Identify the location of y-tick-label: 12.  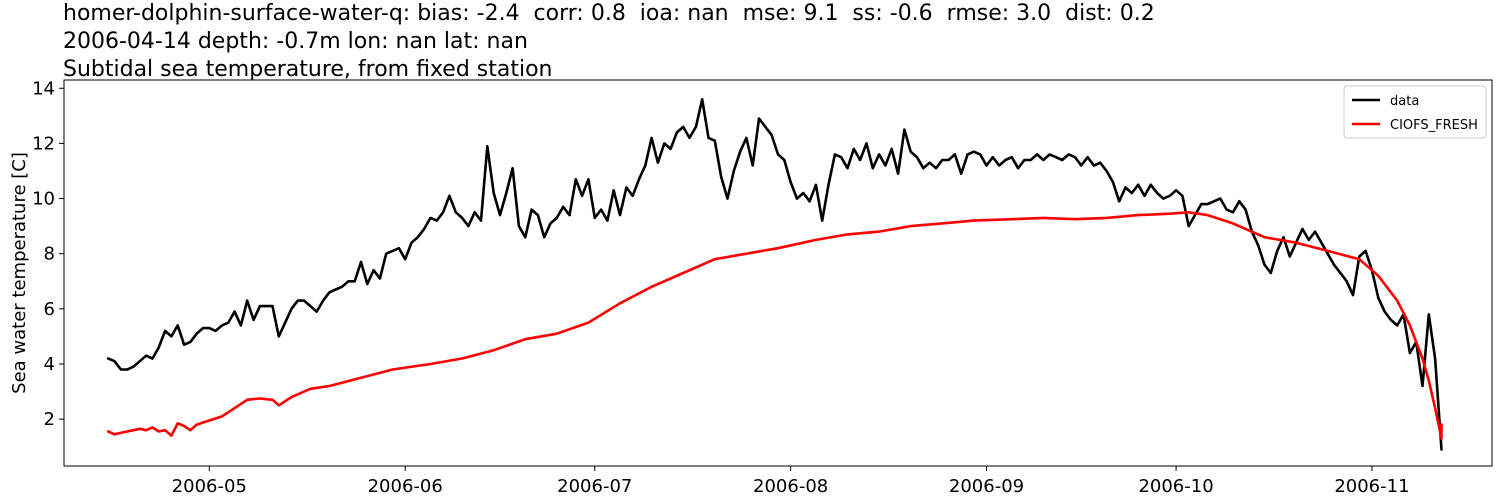
(43, 143).